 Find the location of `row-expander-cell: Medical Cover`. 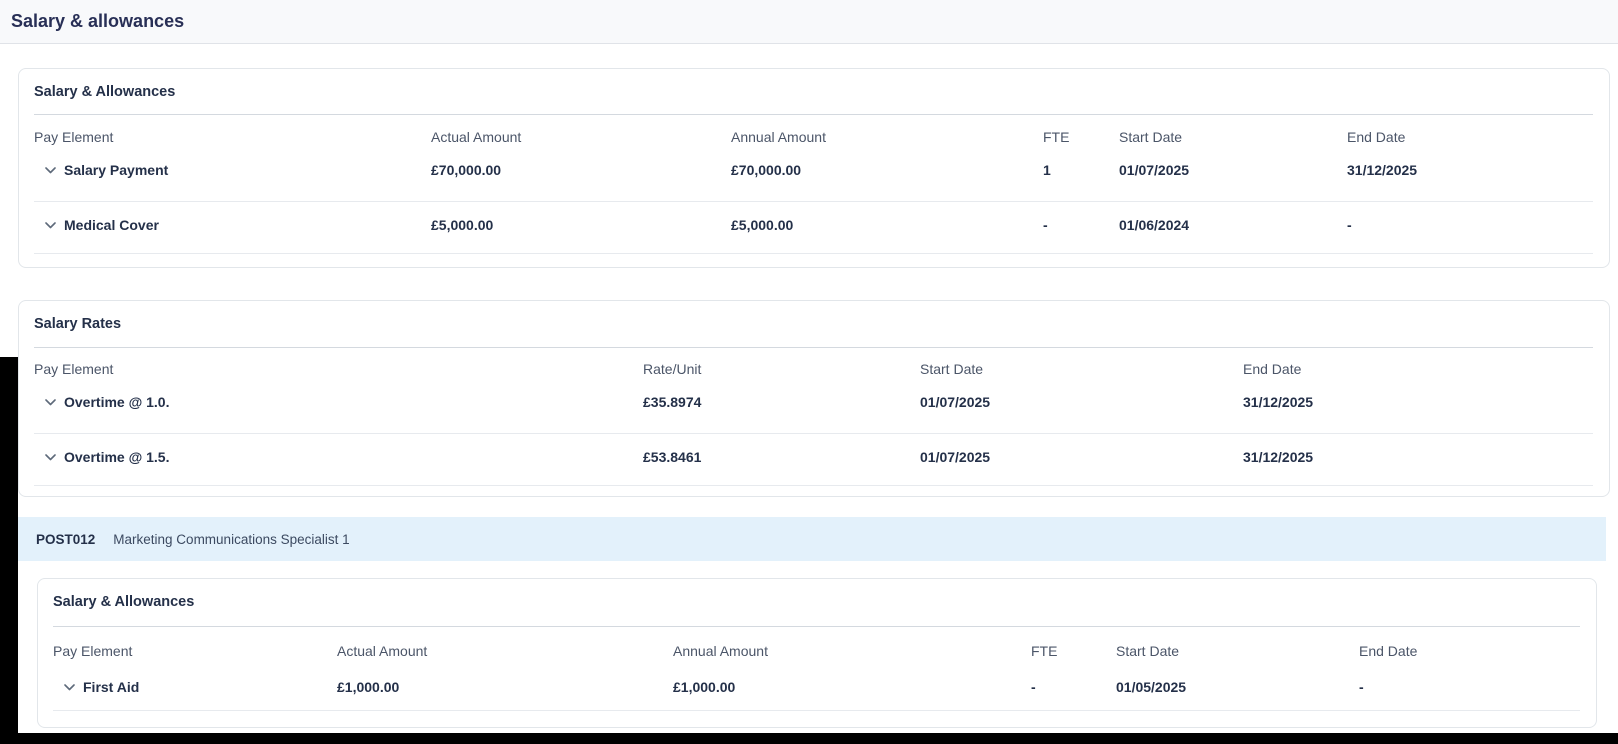

row-expander-cell: Medical Cover is located at coordinates (102, 225).